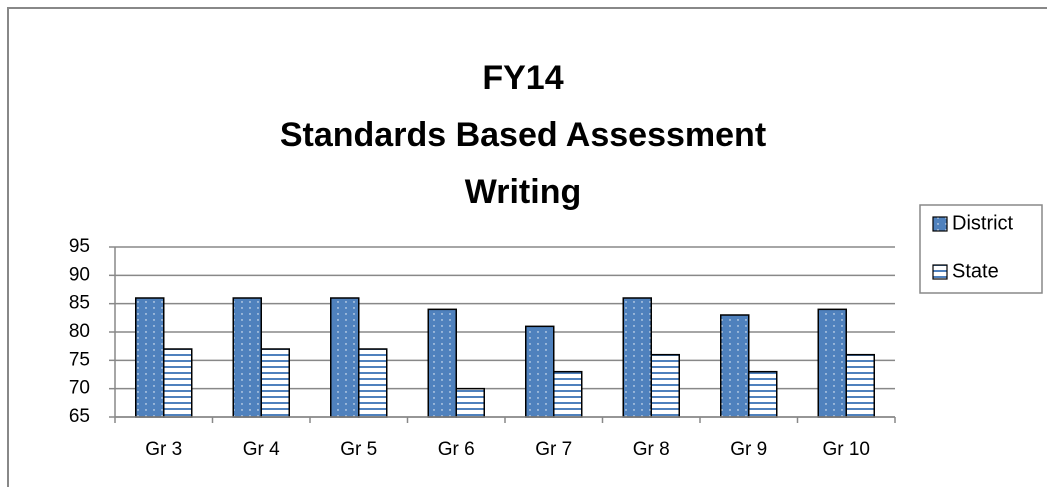  I want to click on y-tick-label: 85, so click(79, 303).